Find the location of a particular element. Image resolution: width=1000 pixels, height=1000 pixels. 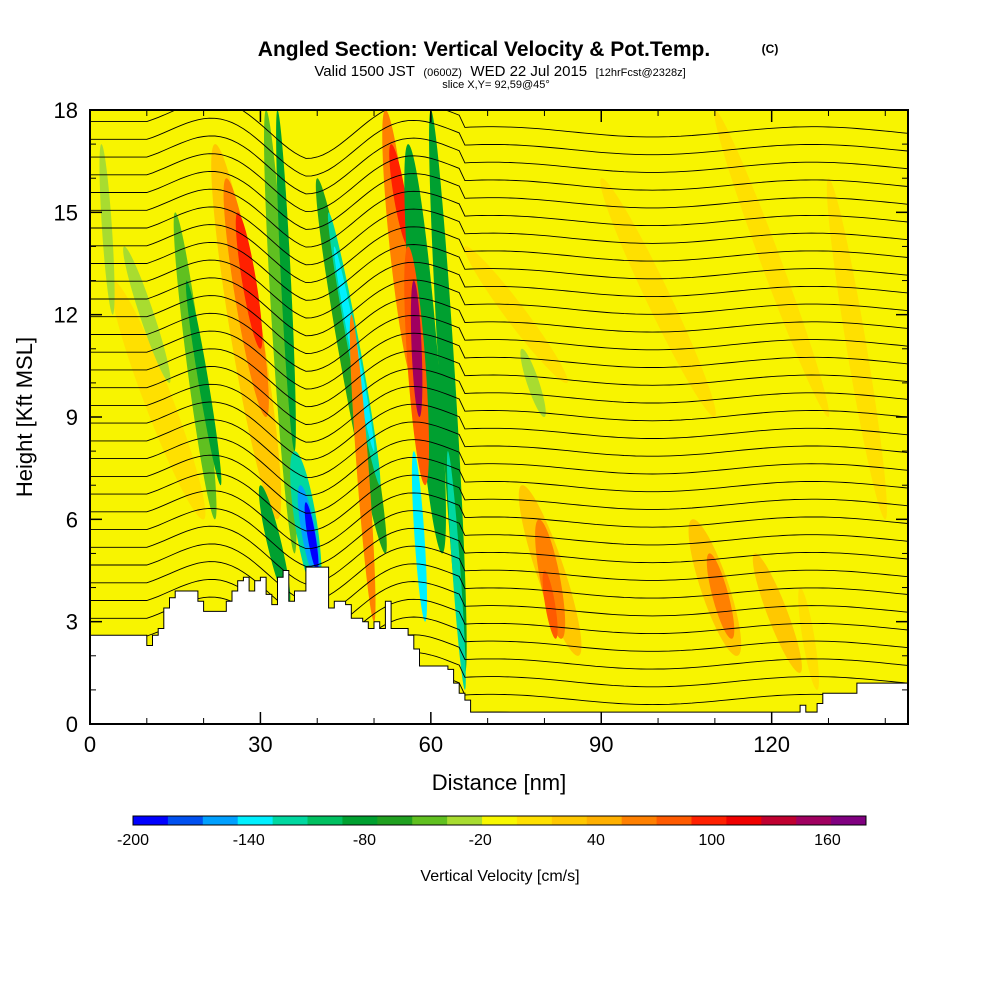

subtitle-date: WED 22 Jul 2015 is located at coordinates (528, 71).